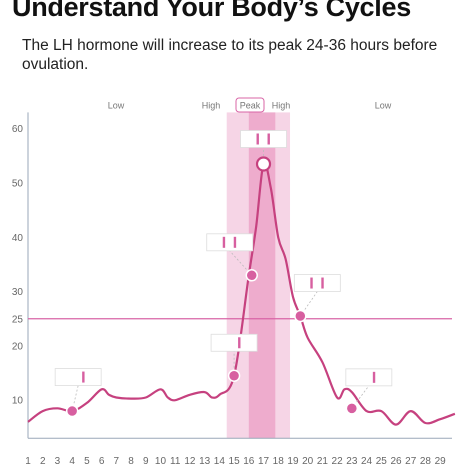 The width and height of the screenshot is (467, 467). Describe the element at coordinates (367, 461) in the screenshot. I see `x-tick-label: 24` at that location.